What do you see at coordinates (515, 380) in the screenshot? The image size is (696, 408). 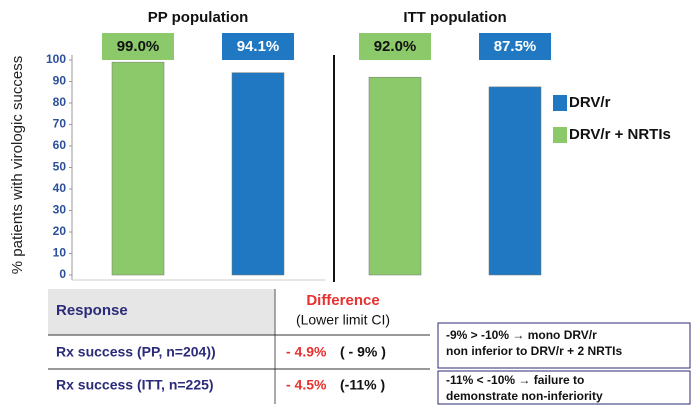 I see `note-text: -11% < -10% → failure to` at bounding box center [515, 380].